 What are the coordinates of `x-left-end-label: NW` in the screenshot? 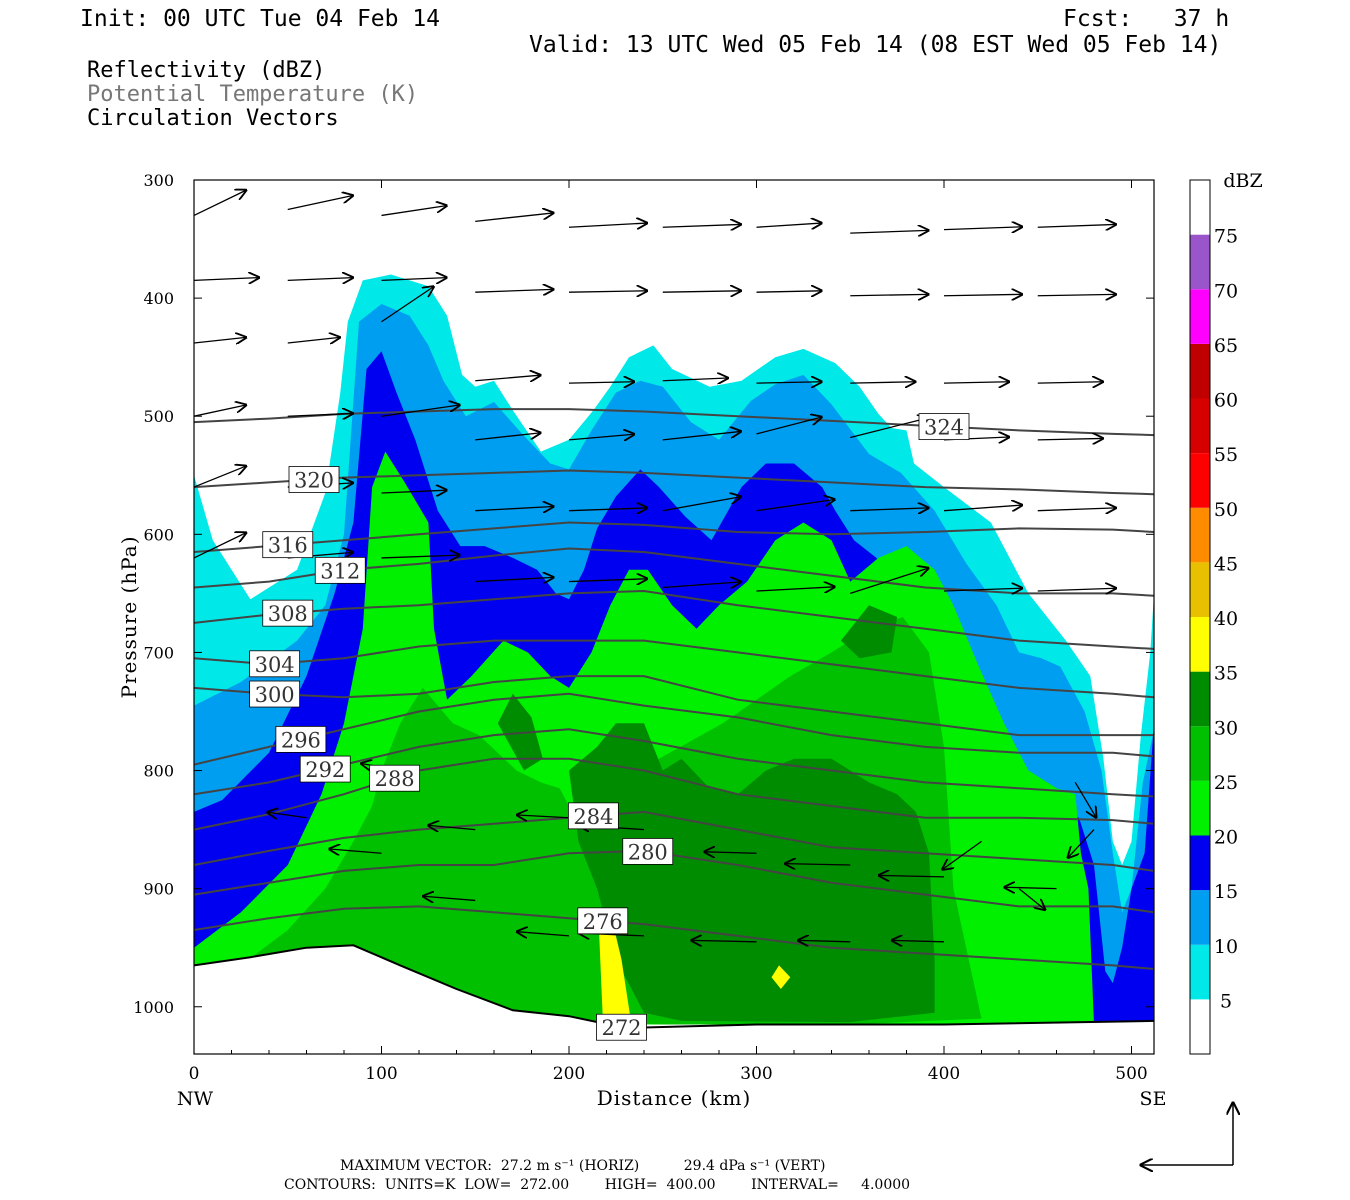 It's located at (195, 1099).